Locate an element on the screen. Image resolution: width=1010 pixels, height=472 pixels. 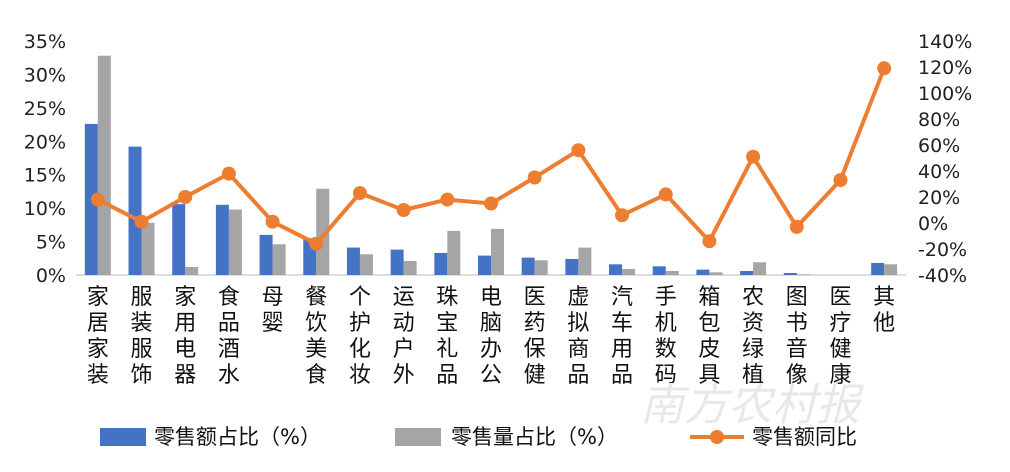
y-right-tick: 120% is located at coordinates (945, 68).